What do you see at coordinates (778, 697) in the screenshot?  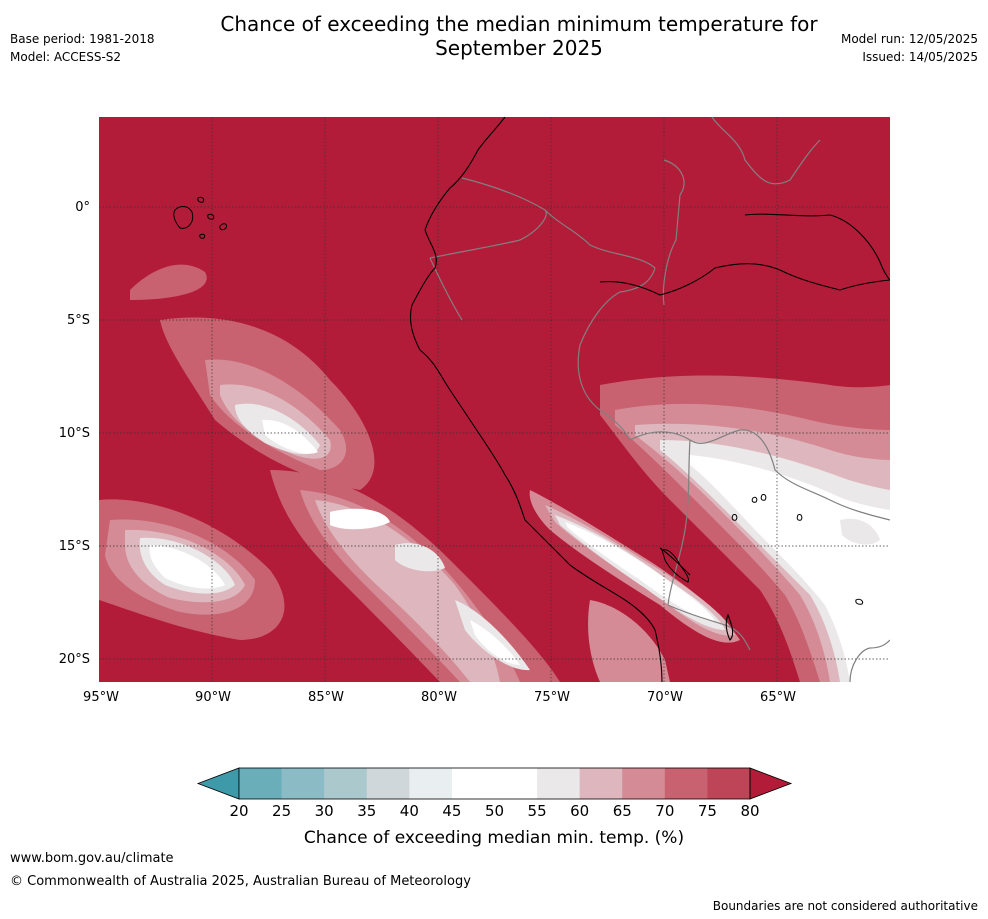 I see `lon-tick: 65°W` at bounding box center [778, 697].